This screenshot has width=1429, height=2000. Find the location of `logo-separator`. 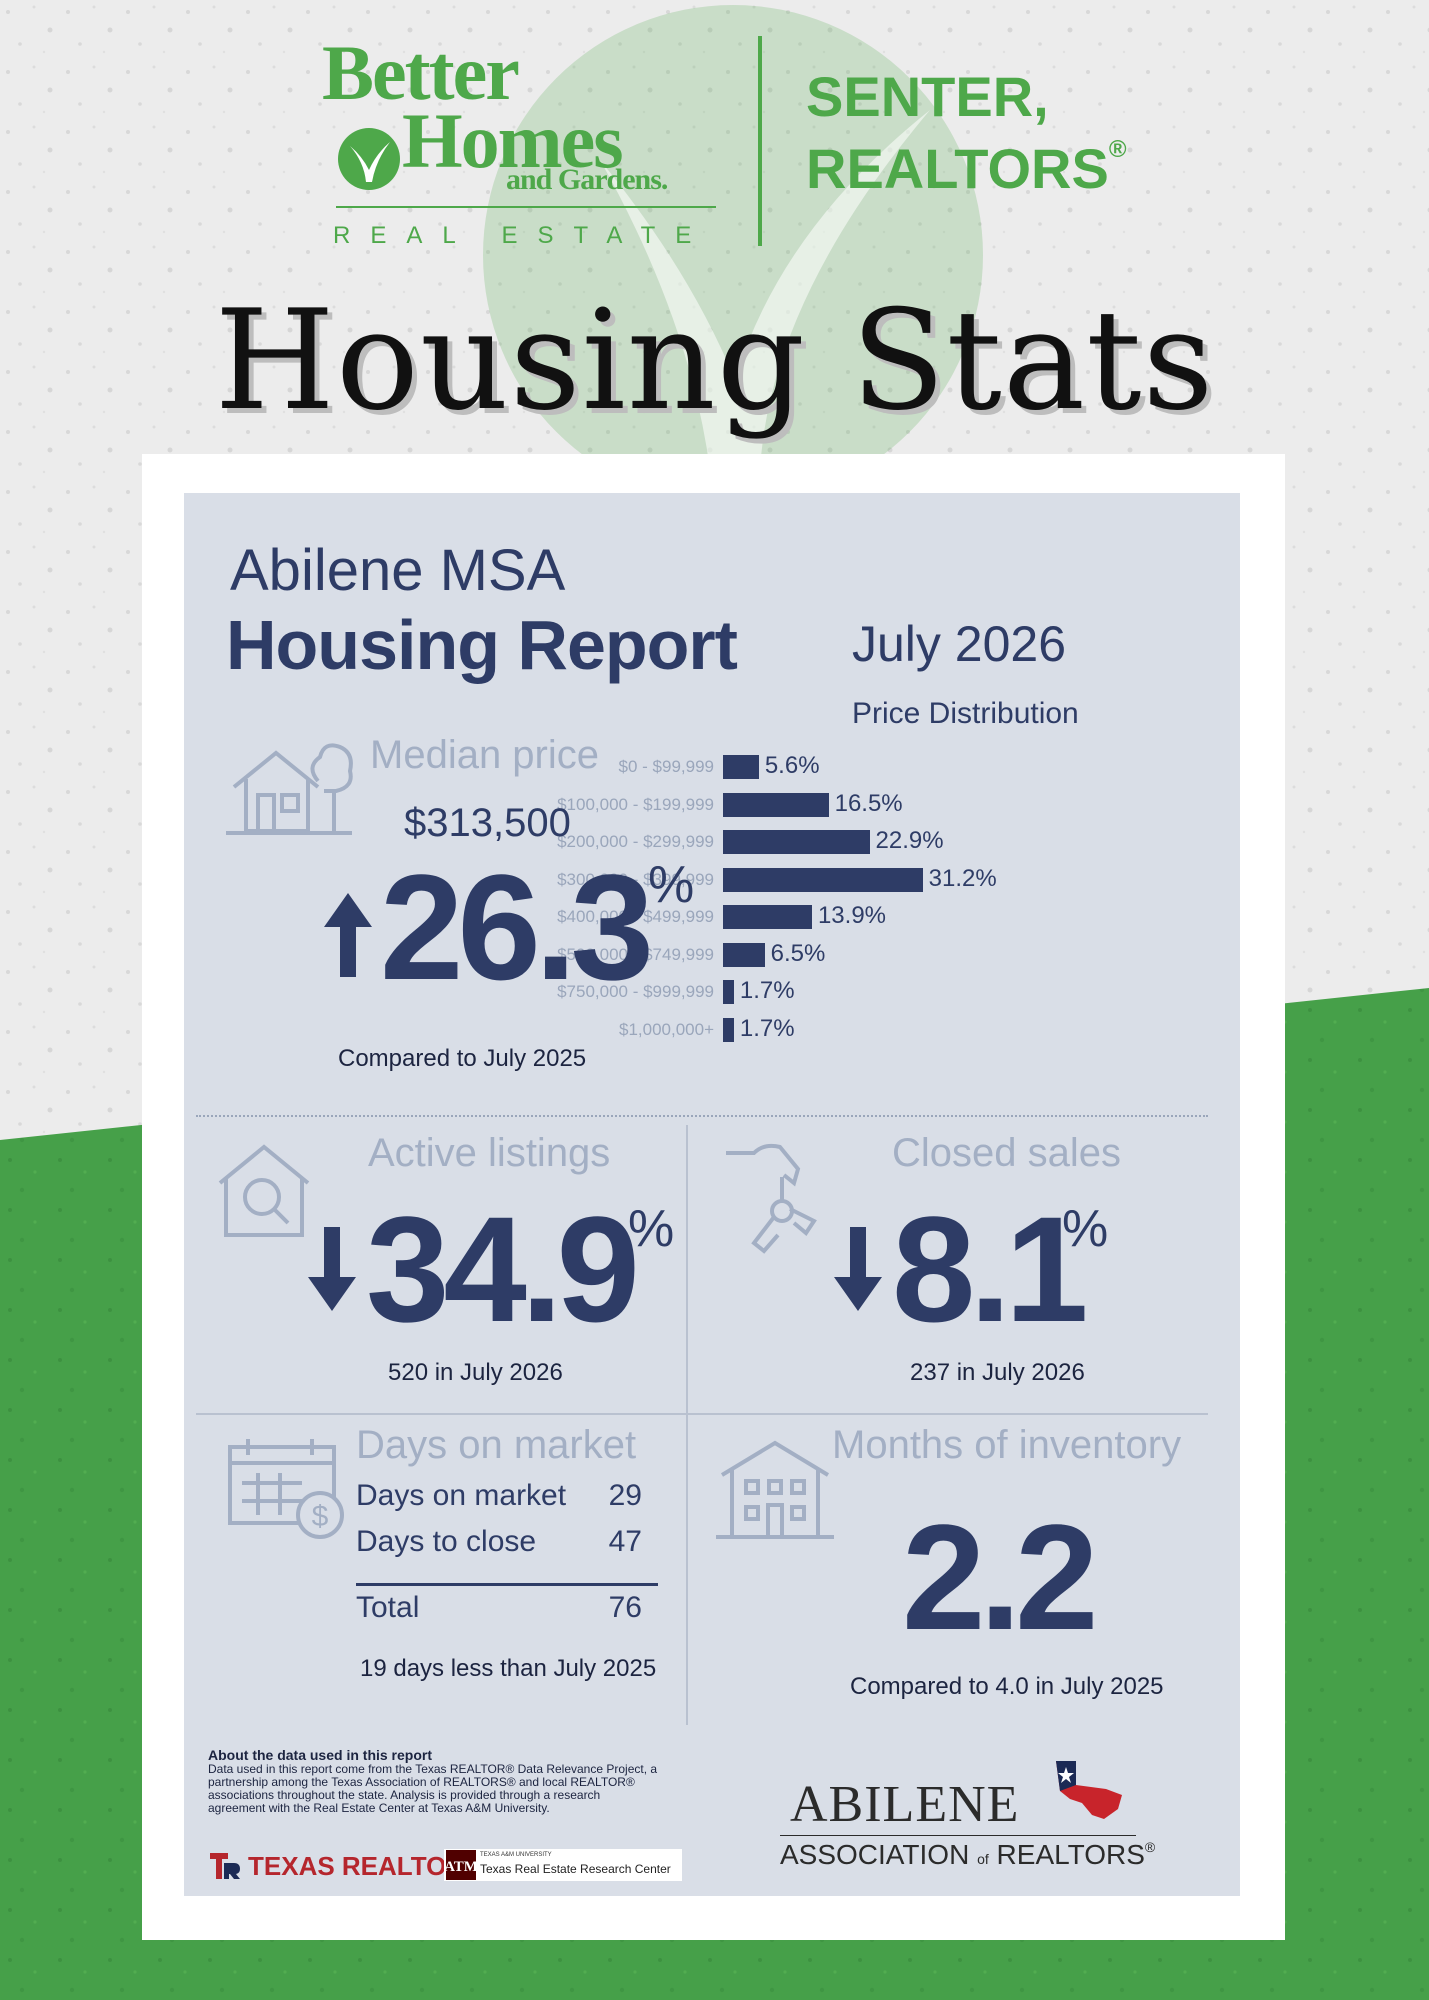

logo-separator is located at coordinates (760, 141).